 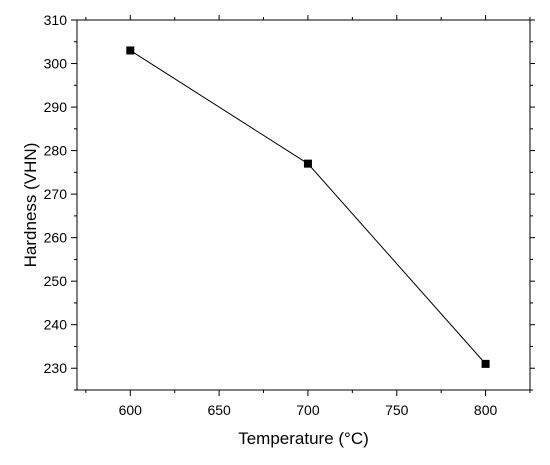 What do you see at coordinates (56, 20) in the screenshot?
I see `y-tick-label: 310` at bounding box center [56, 20].